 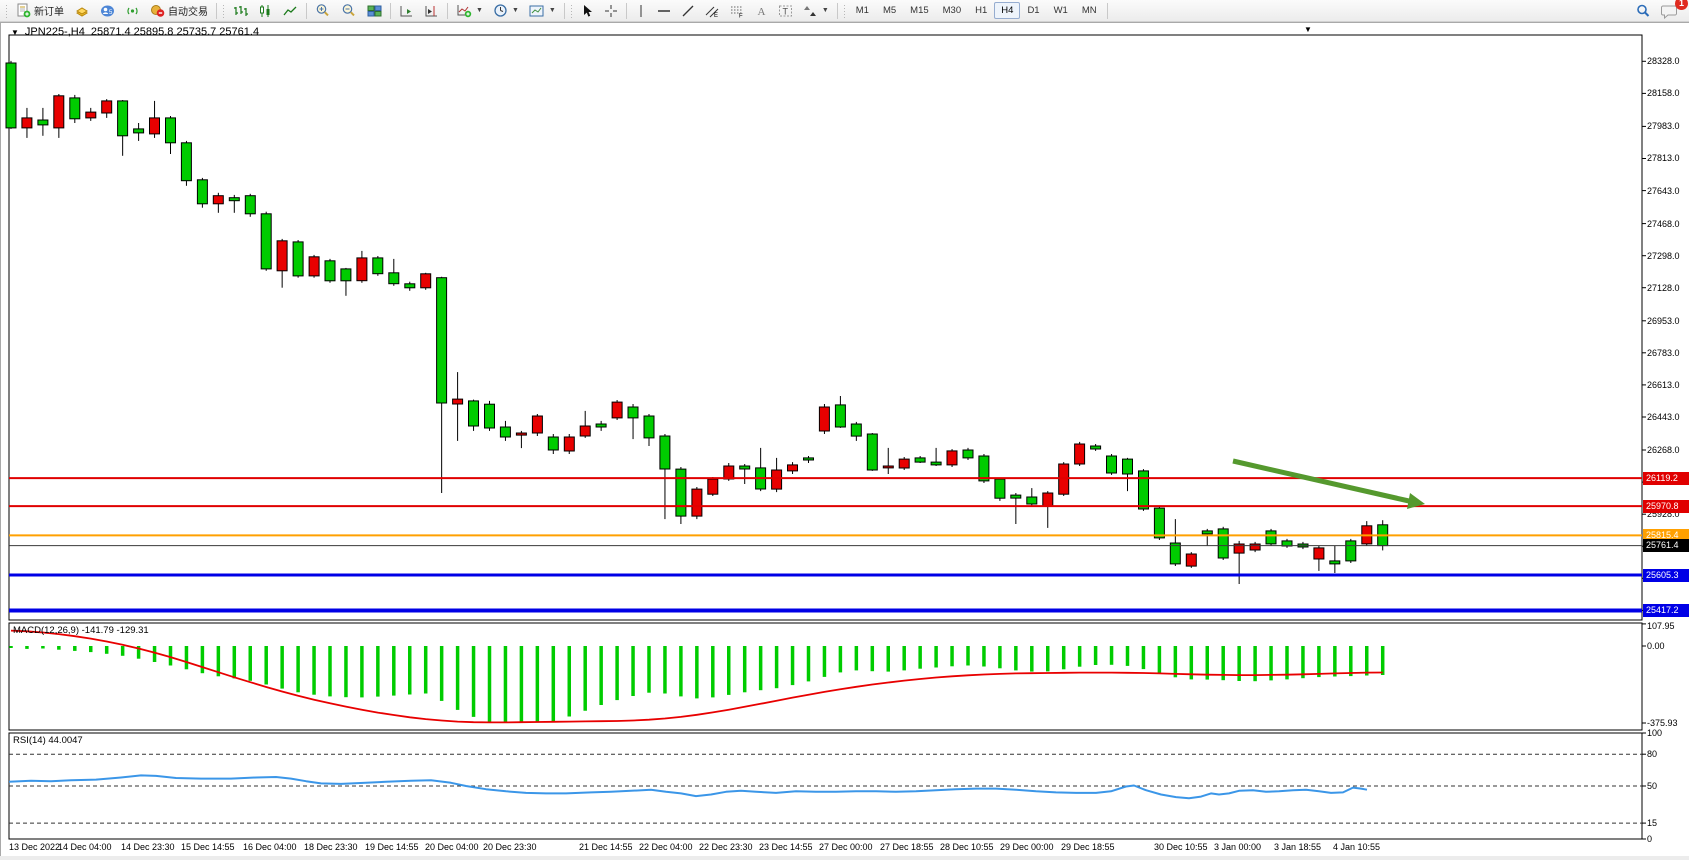 I want to click on horizontal-line-button, so click(x=664, y=10).